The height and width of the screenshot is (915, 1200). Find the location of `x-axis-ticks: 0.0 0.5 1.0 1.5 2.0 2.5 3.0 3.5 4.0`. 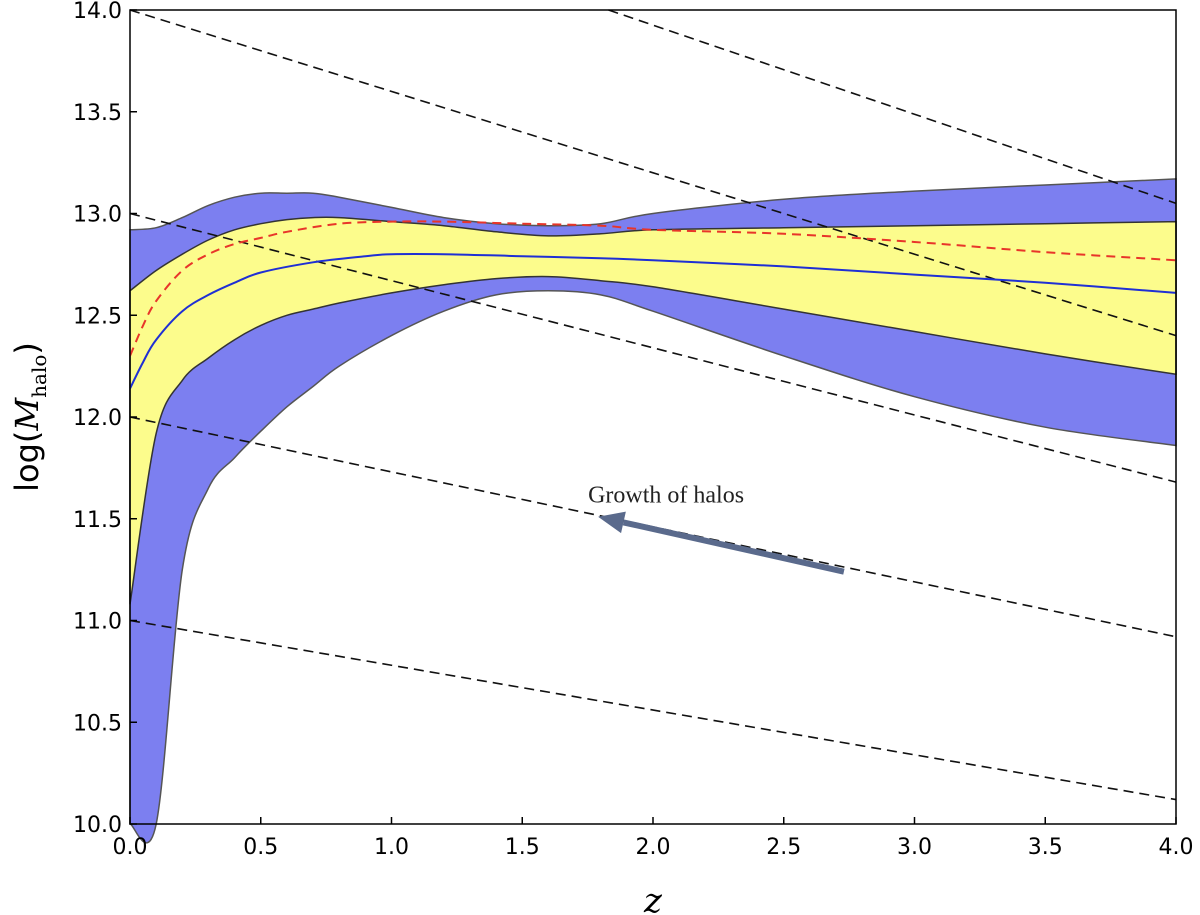

x-axis-ticks: 0.0 0.5 1.0 1.5 2.0 2.5 3.0 3.5 4.0 is located at coordinates (653, 838).